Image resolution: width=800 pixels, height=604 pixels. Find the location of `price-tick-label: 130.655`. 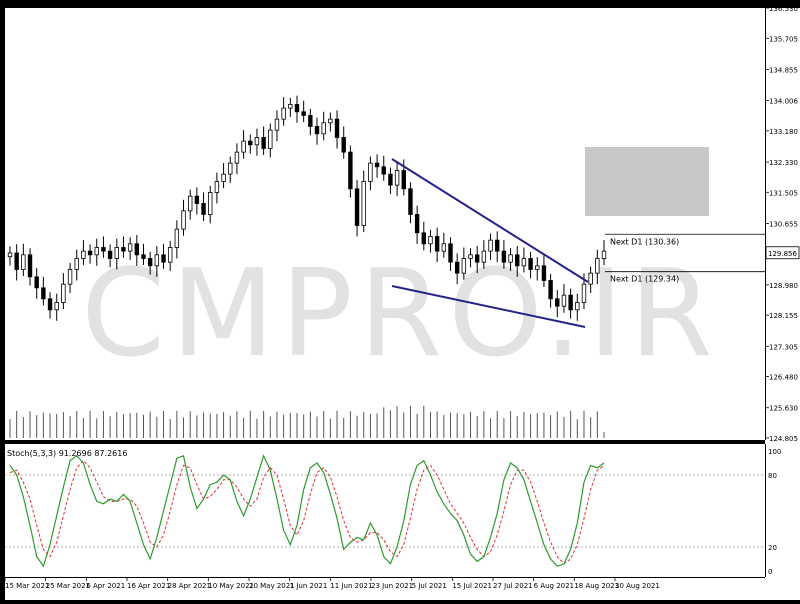

price-tick-label: 130.655 is located at coordinates (783, 224).